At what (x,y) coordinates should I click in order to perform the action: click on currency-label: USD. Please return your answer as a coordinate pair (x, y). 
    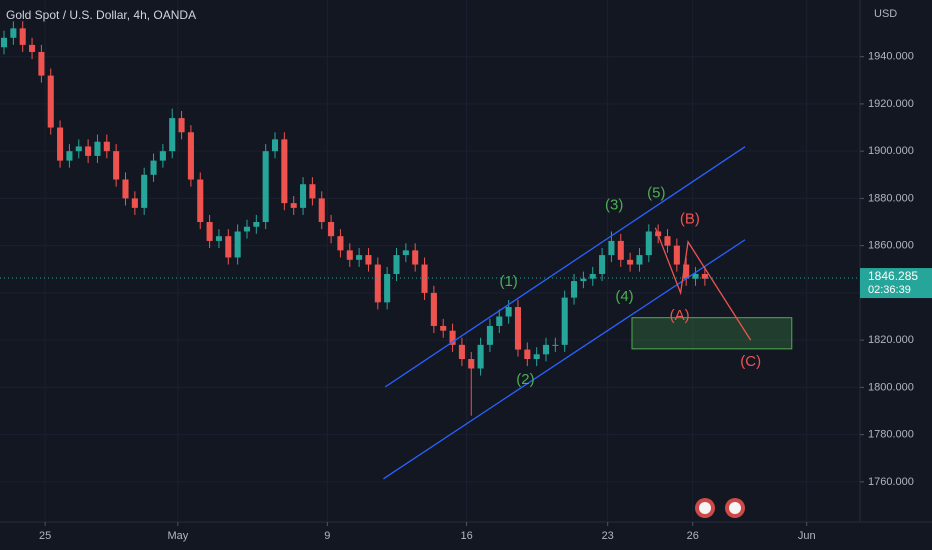
    Looking at the image, I should click on (885, 14).